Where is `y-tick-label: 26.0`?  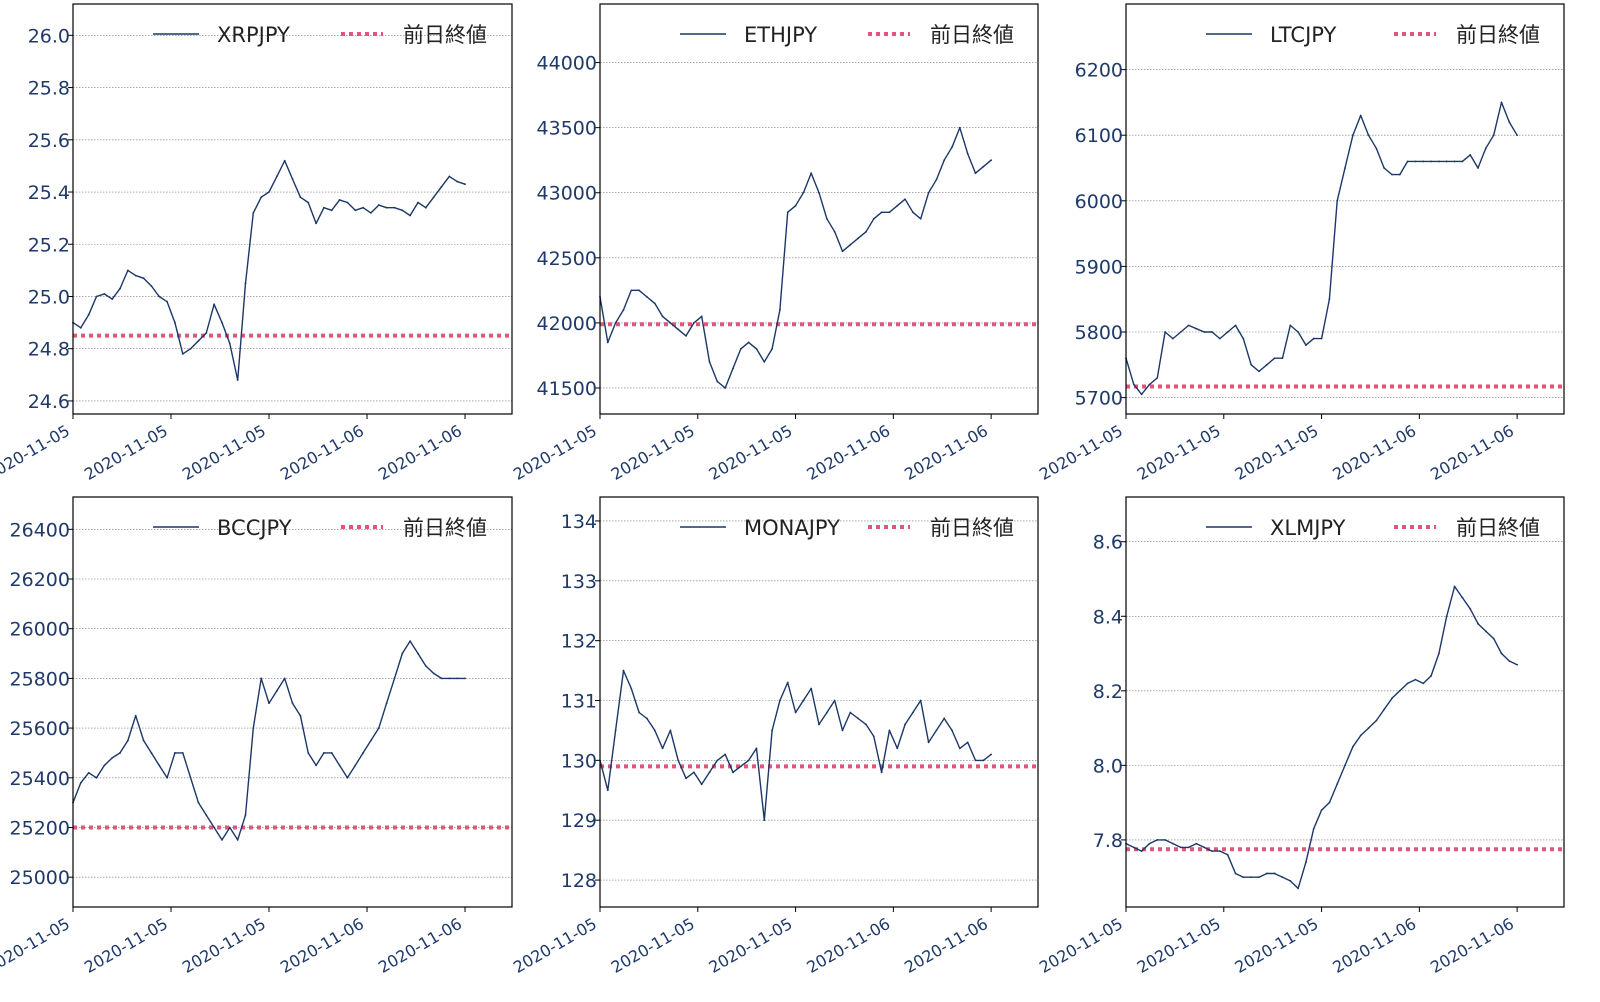
y-tick-label: 26.0 is located at coordinates (49, 36).